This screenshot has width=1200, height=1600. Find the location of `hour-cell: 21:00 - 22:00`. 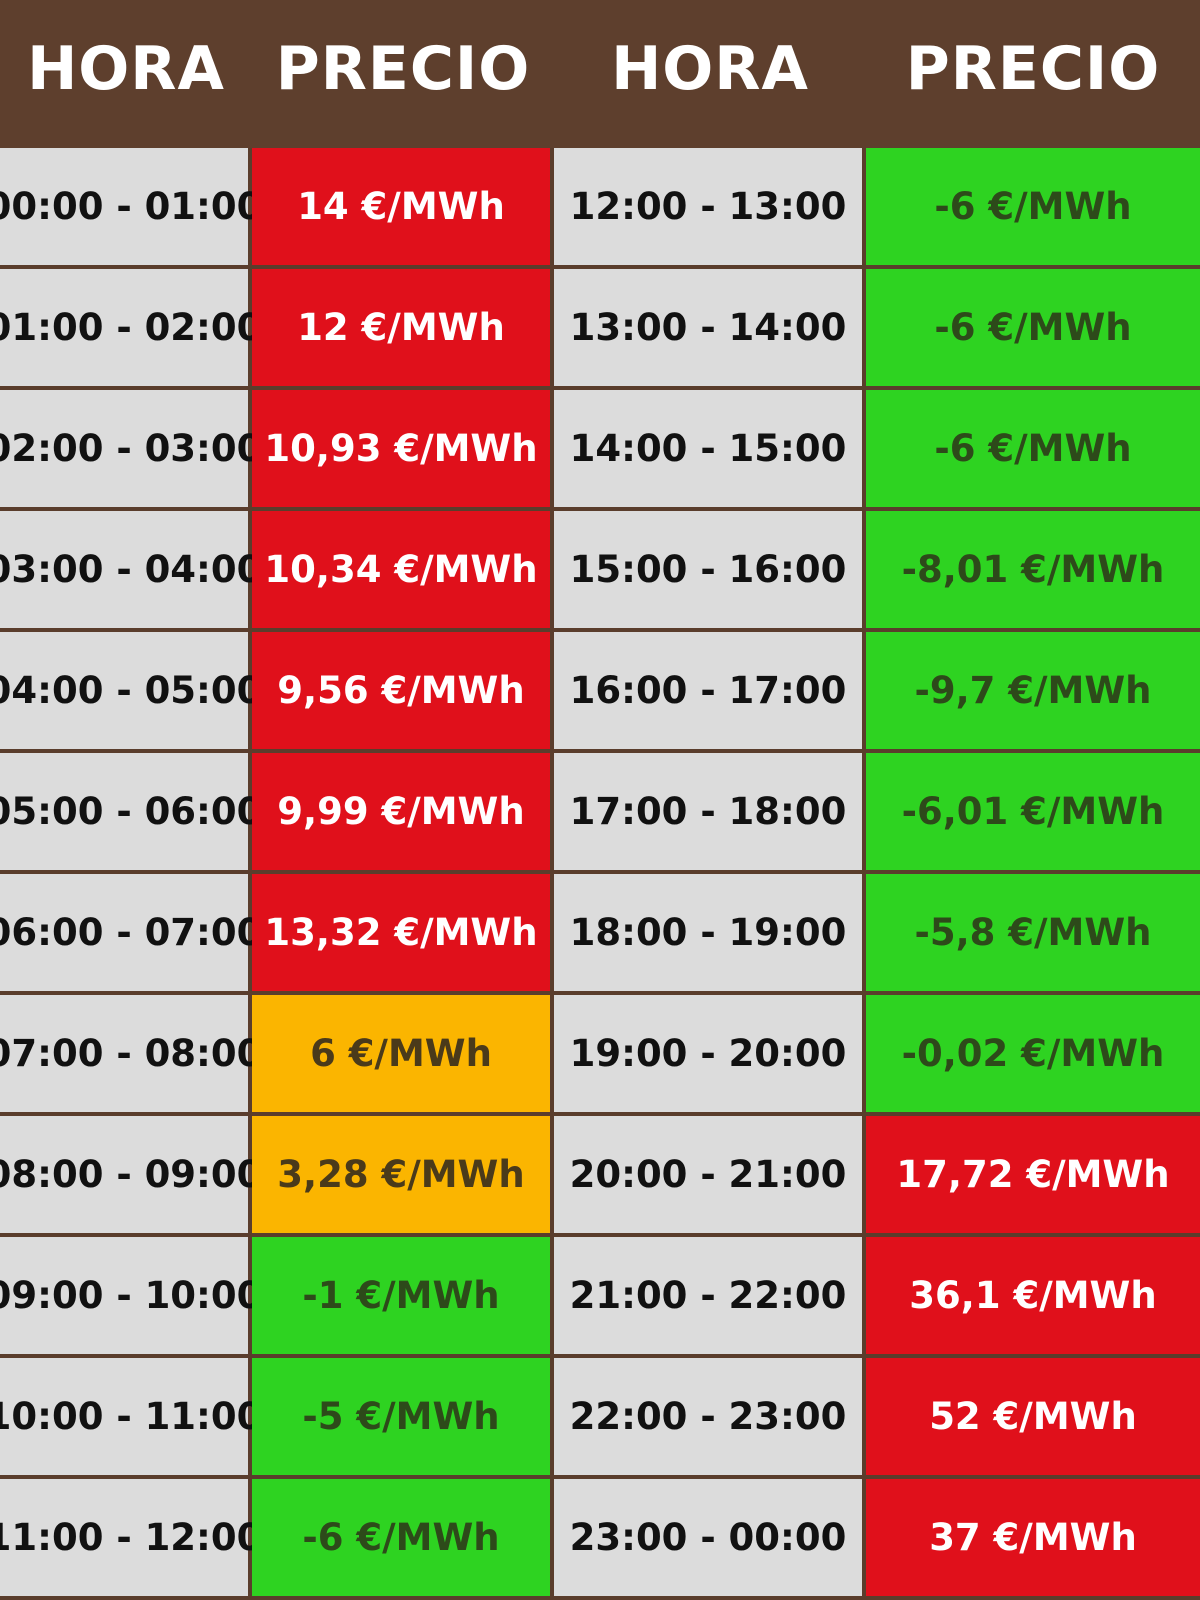

hour-cell: 21:00 - 22:00 is located at coordinates (708, 1295).